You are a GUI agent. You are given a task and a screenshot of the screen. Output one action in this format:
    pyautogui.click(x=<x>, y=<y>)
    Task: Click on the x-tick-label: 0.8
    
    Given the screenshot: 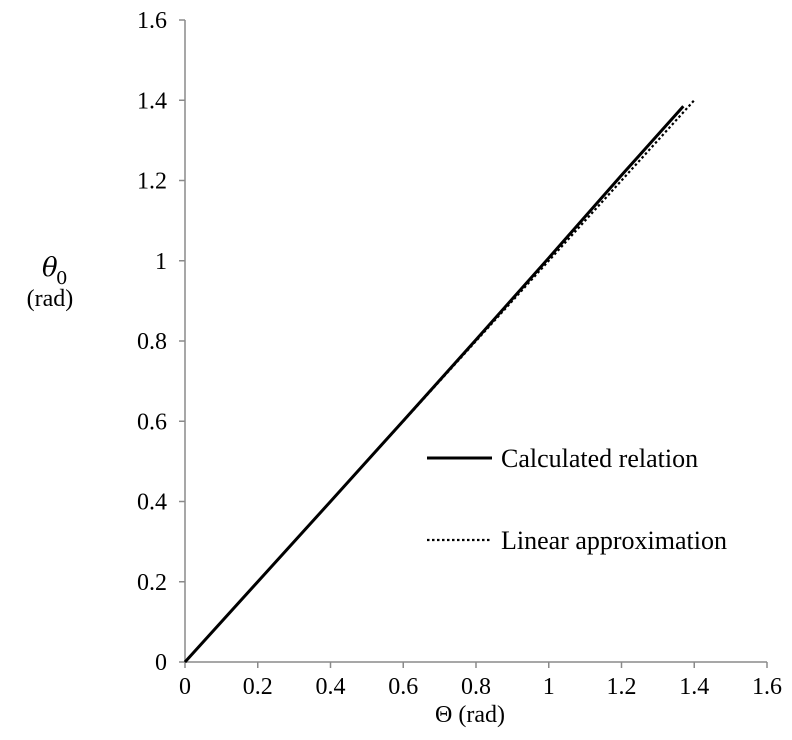 What is the action you would take?
    pyautogui.click(x=476, y=687)
    